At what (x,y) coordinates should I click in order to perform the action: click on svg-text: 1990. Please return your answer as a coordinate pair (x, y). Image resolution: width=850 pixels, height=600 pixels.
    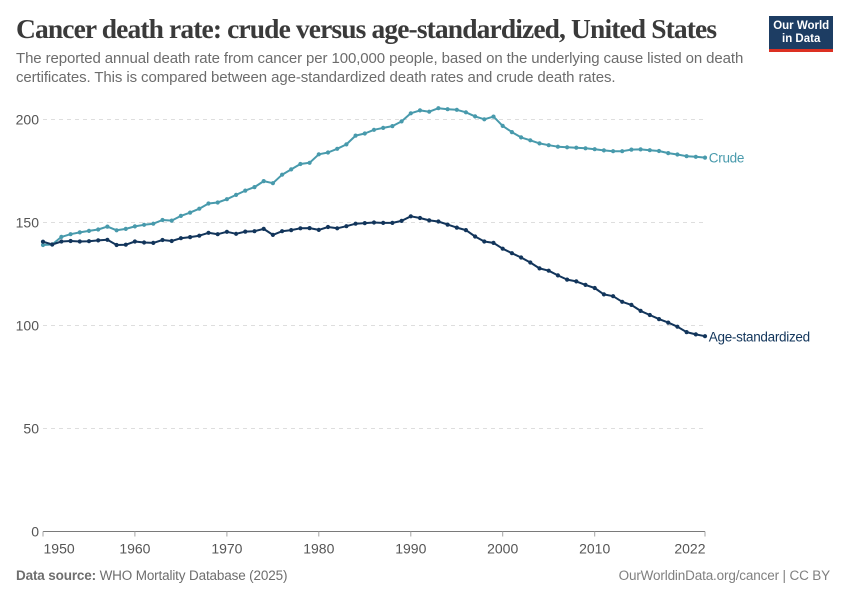
    Looking at the image, I should click on (410, 549).